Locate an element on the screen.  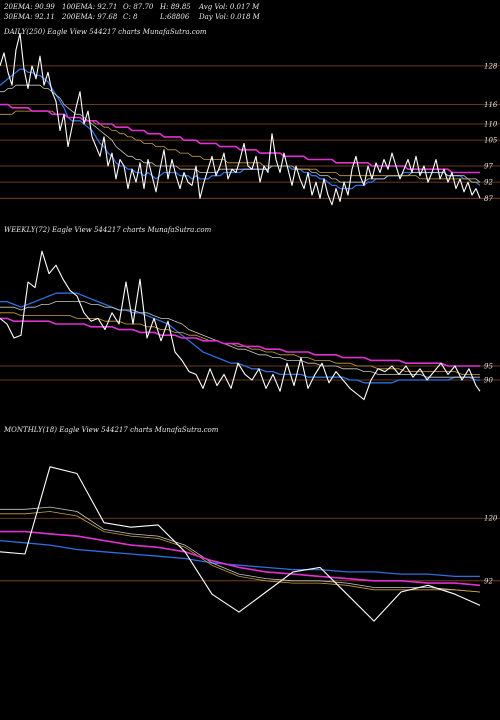
stat-high: H: 89.85 is located at coordinates (175, 7).